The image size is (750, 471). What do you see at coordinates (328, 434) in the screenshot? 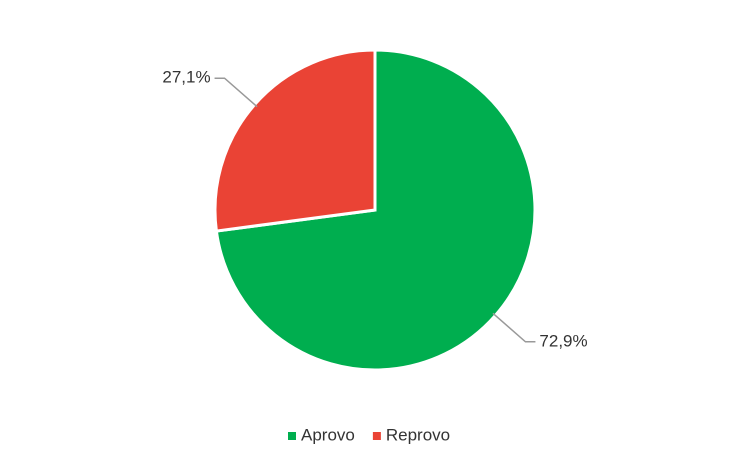
I see `legend-label: Aprovo` at bounding box center [328, 434].